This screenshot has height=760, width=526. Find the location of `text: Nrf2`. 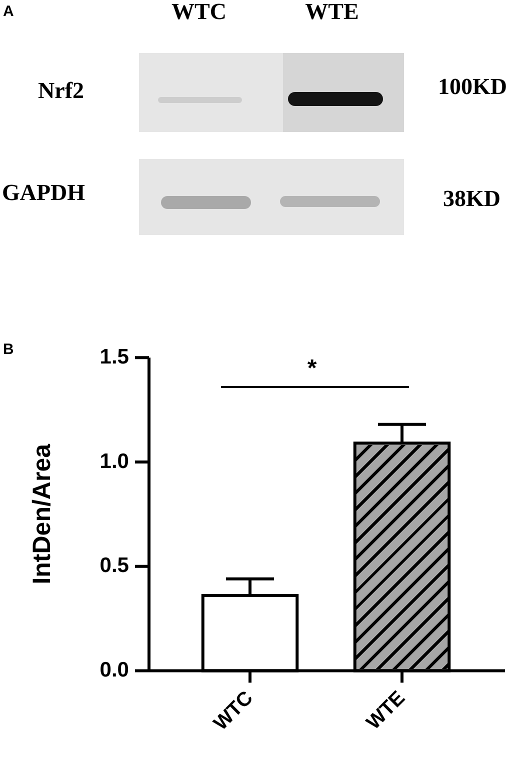

text: Nrf2 is located at coordinates (61, 90).